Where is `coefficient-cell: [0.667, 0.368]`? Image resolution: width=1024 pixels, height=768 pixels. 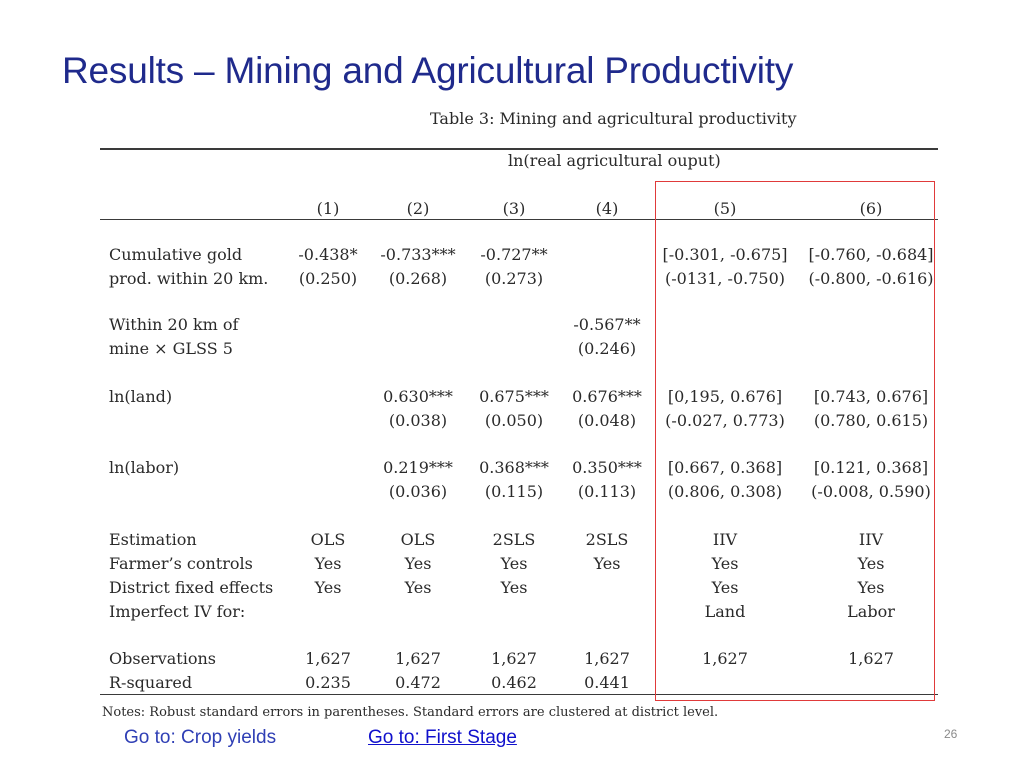 coefficient-cell: [0.667, 0.368] is located at coordinates (725, 467).